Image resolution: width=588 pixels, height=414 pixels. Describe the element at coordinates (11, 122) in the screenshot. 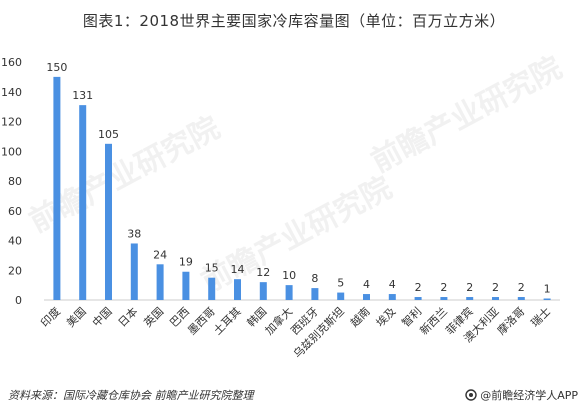

I see `y-tick-label: 120` at that location.